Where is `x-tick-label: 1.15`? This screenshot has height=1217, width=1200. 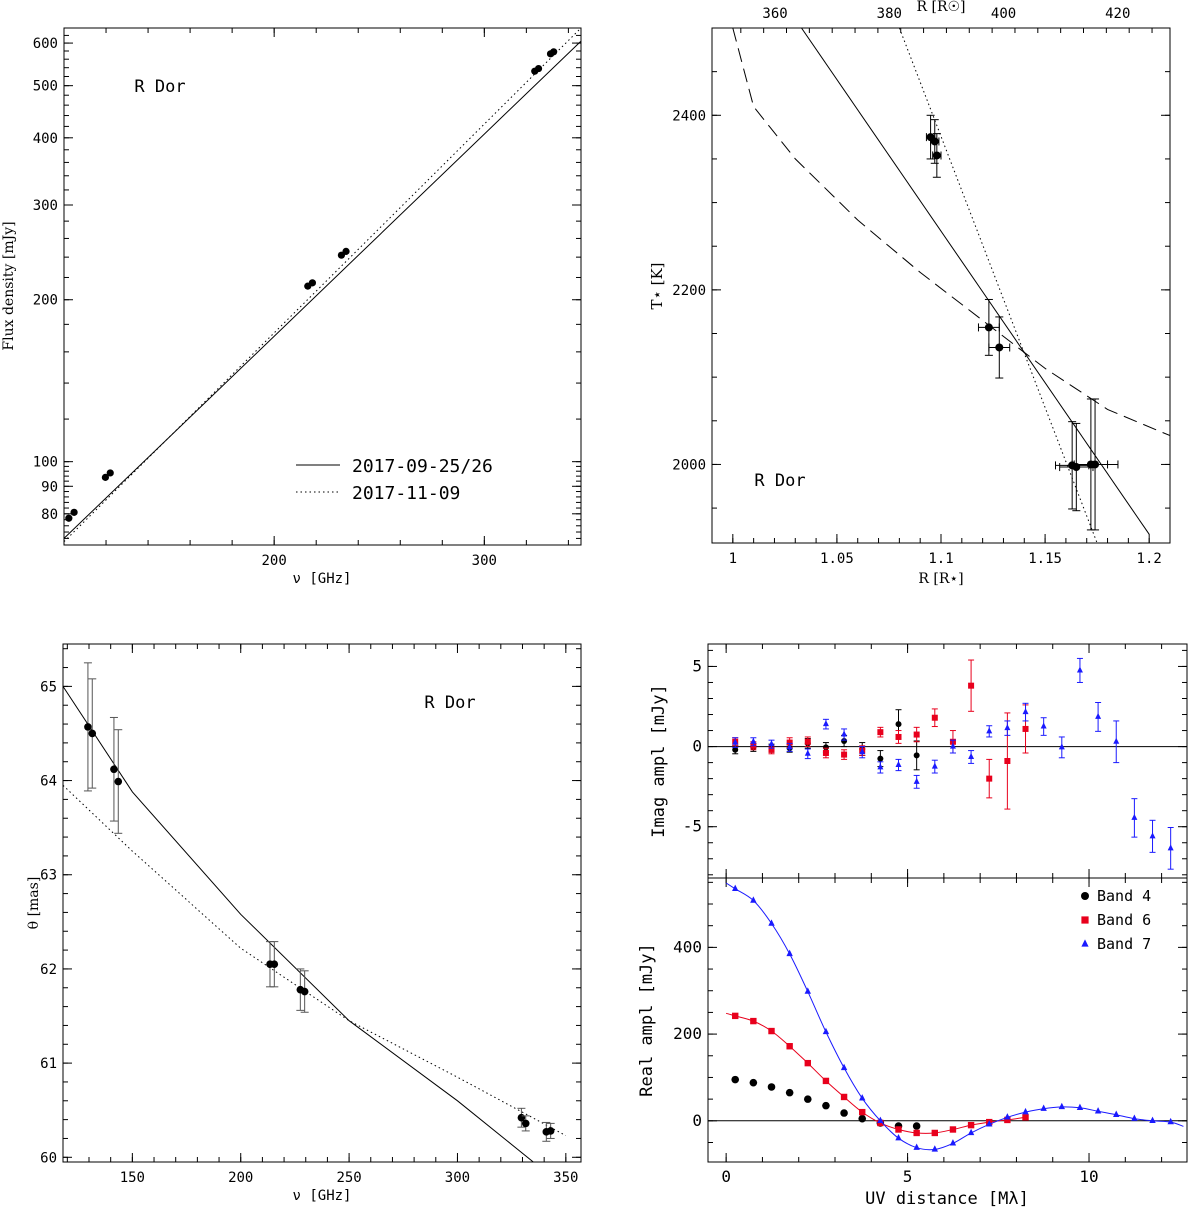 x-tick-label: 1.15 is located at coordinates (1045, 559).